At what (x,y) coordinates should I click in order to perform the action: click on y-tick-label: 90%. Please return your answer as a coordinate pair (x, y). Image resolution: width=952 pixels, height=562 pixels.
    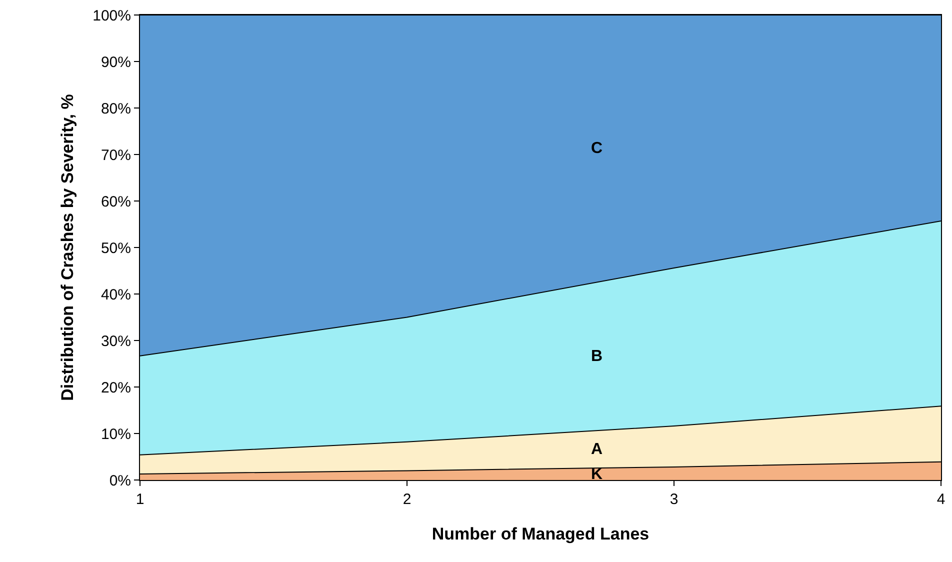
    Looking at the image, I should click on (115, 62).